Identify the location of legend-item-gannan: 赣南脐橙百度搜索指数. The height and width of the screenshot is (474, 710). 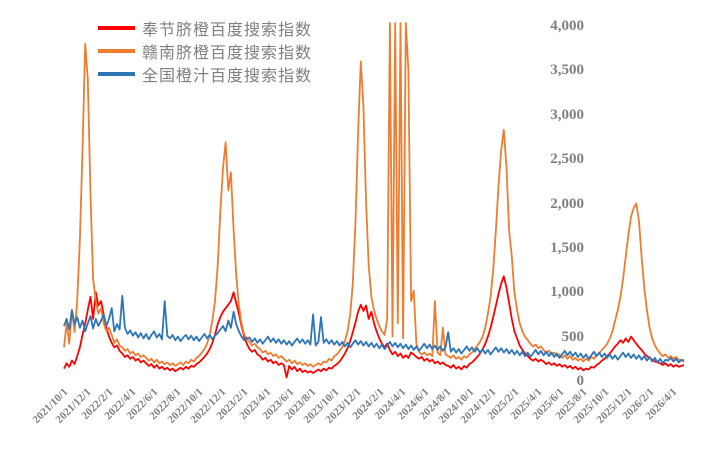
(205, 50).